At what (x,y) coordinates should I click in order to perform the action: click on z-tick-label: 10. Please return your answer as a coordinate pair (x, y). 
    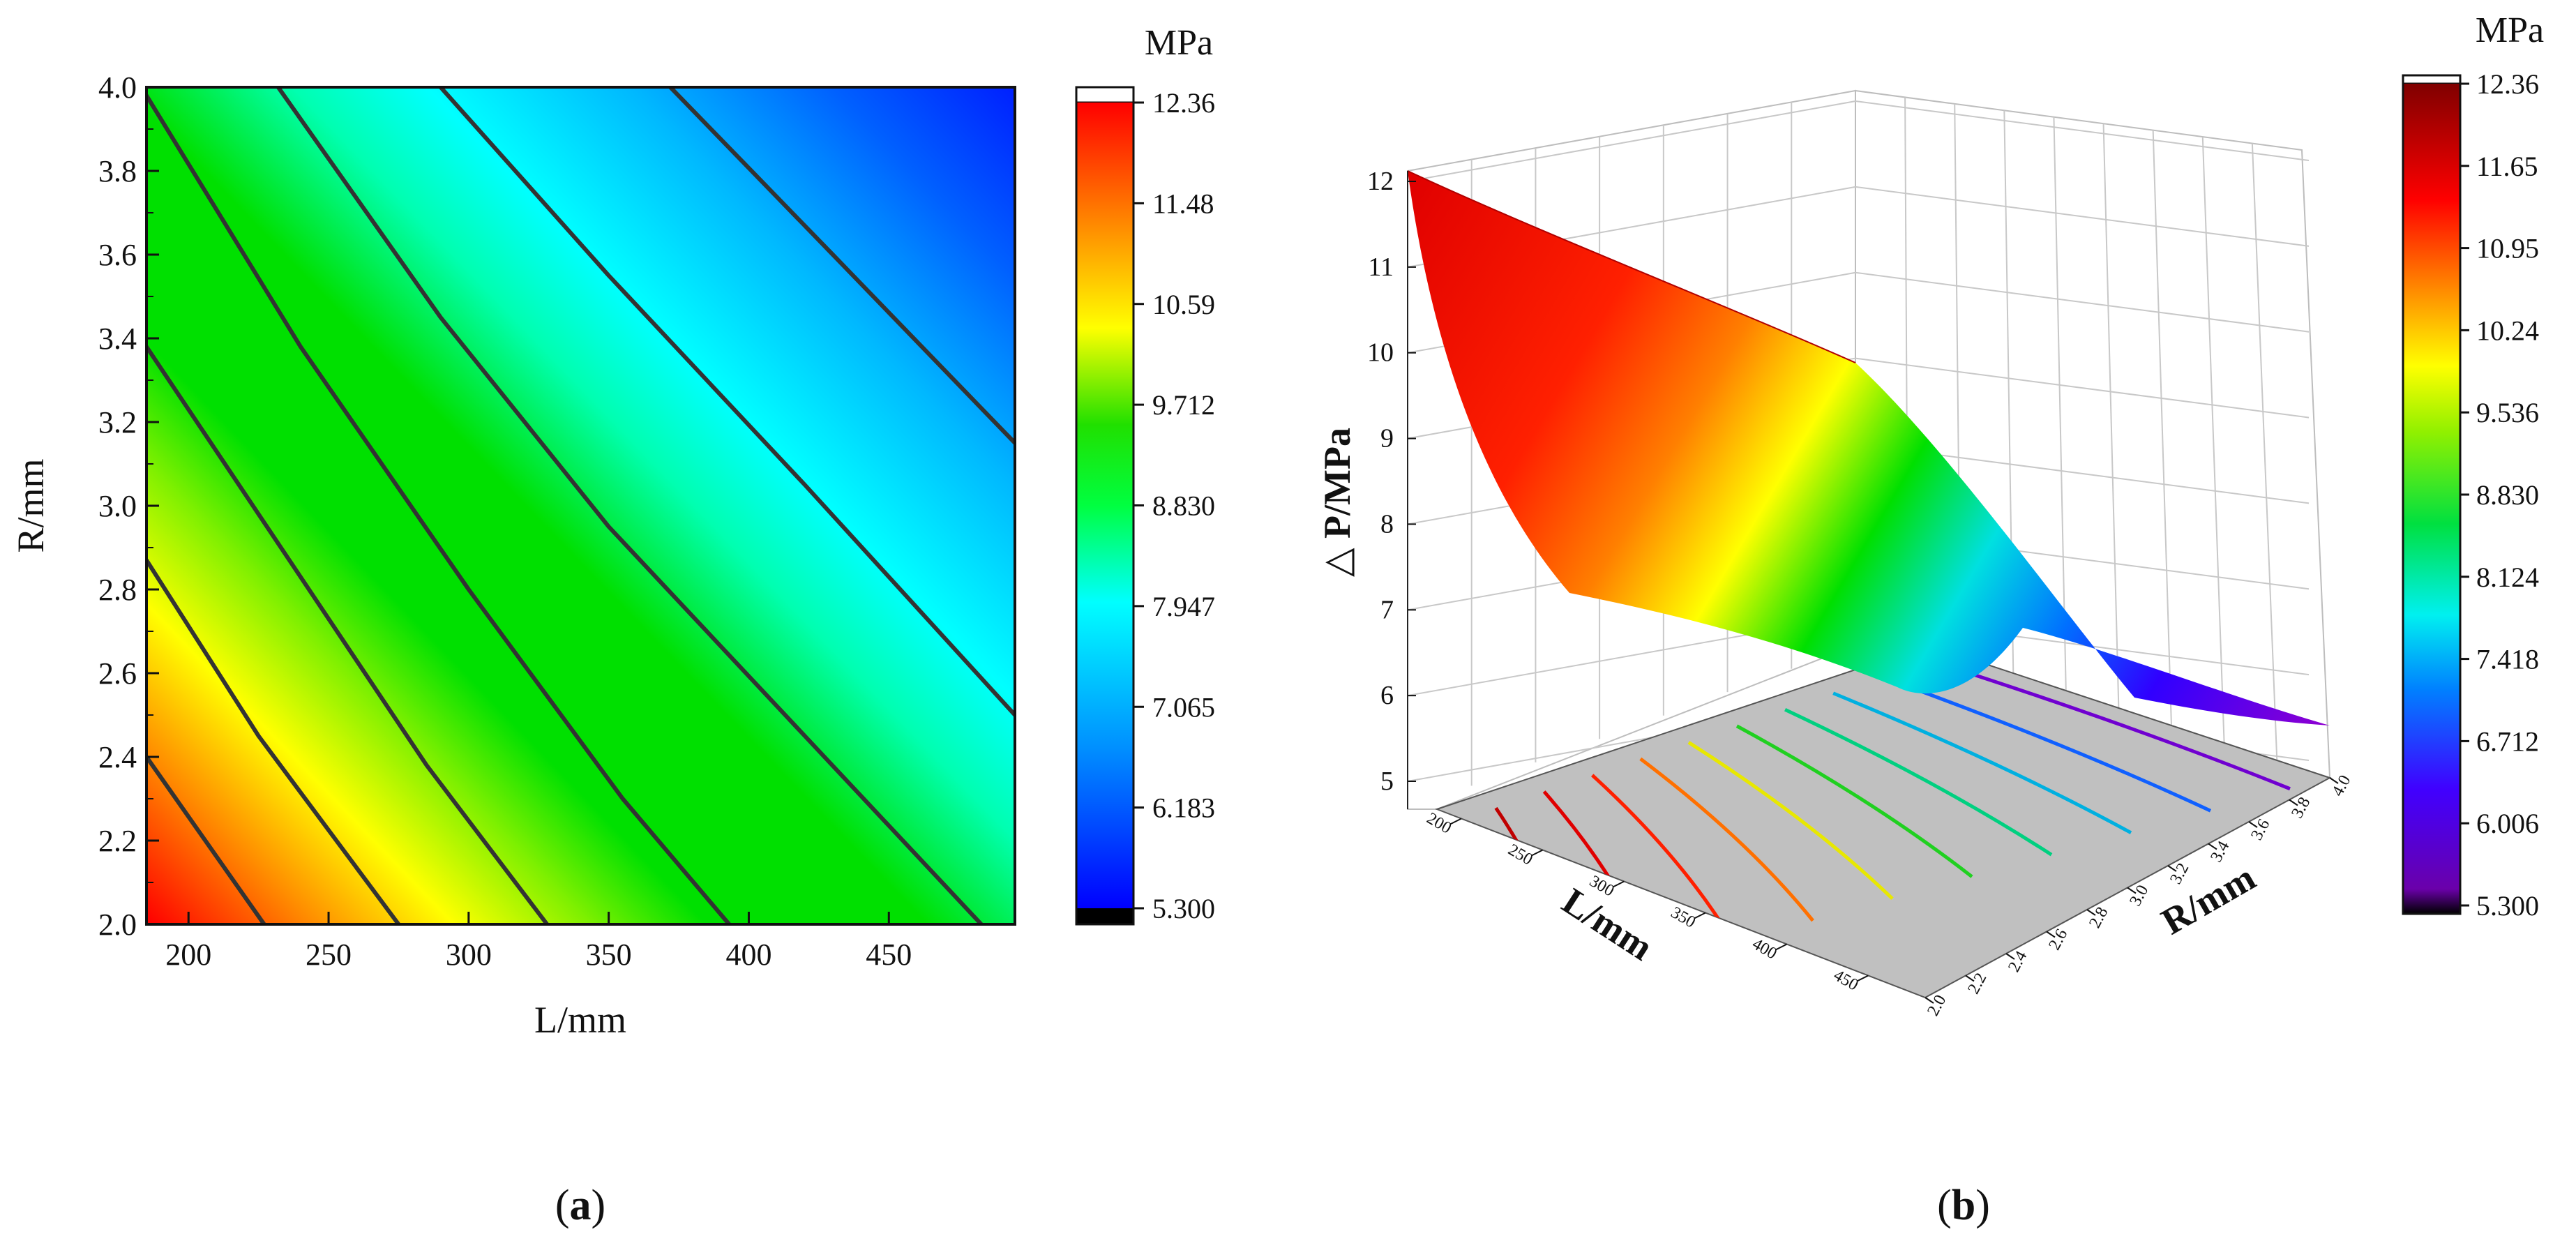
    Looking at the image, I should click on (1380, 353).